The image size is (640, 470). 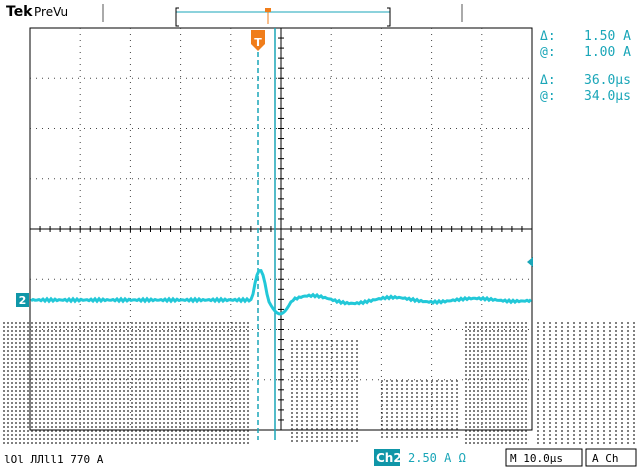 I want to click on at-time-label: @:, so click(x=548, y=96).